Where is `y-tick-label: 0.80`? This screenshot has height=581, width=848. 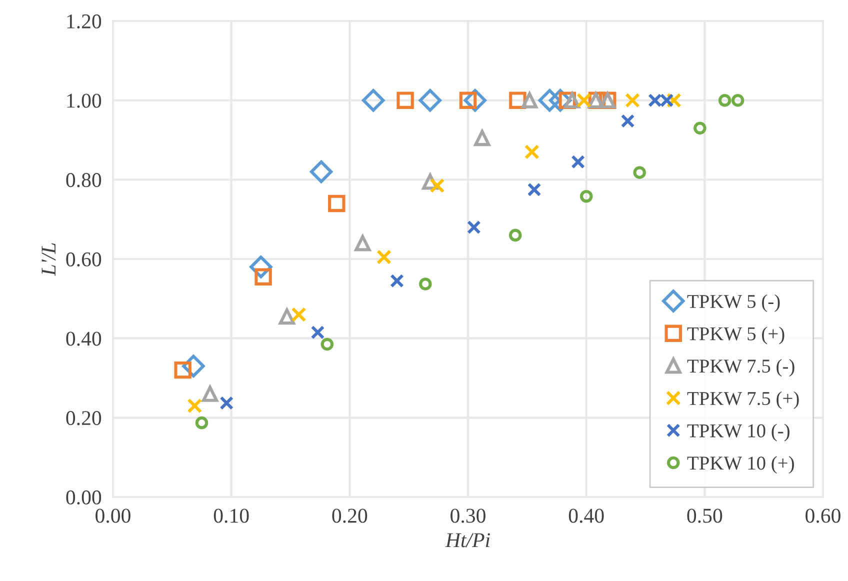
y-tick-label: 0.80 is located at coordinates (84, 180).